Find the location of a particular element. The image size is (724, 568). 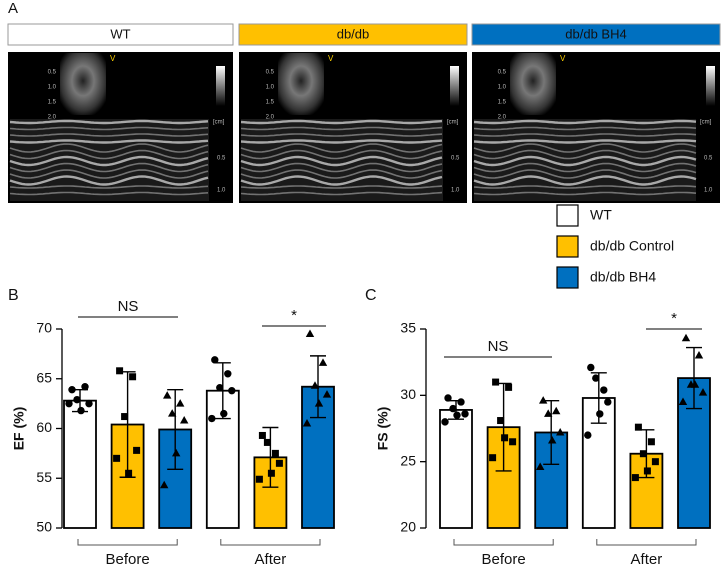

y-tick-label: 65 is located at coordinates (44, 377).